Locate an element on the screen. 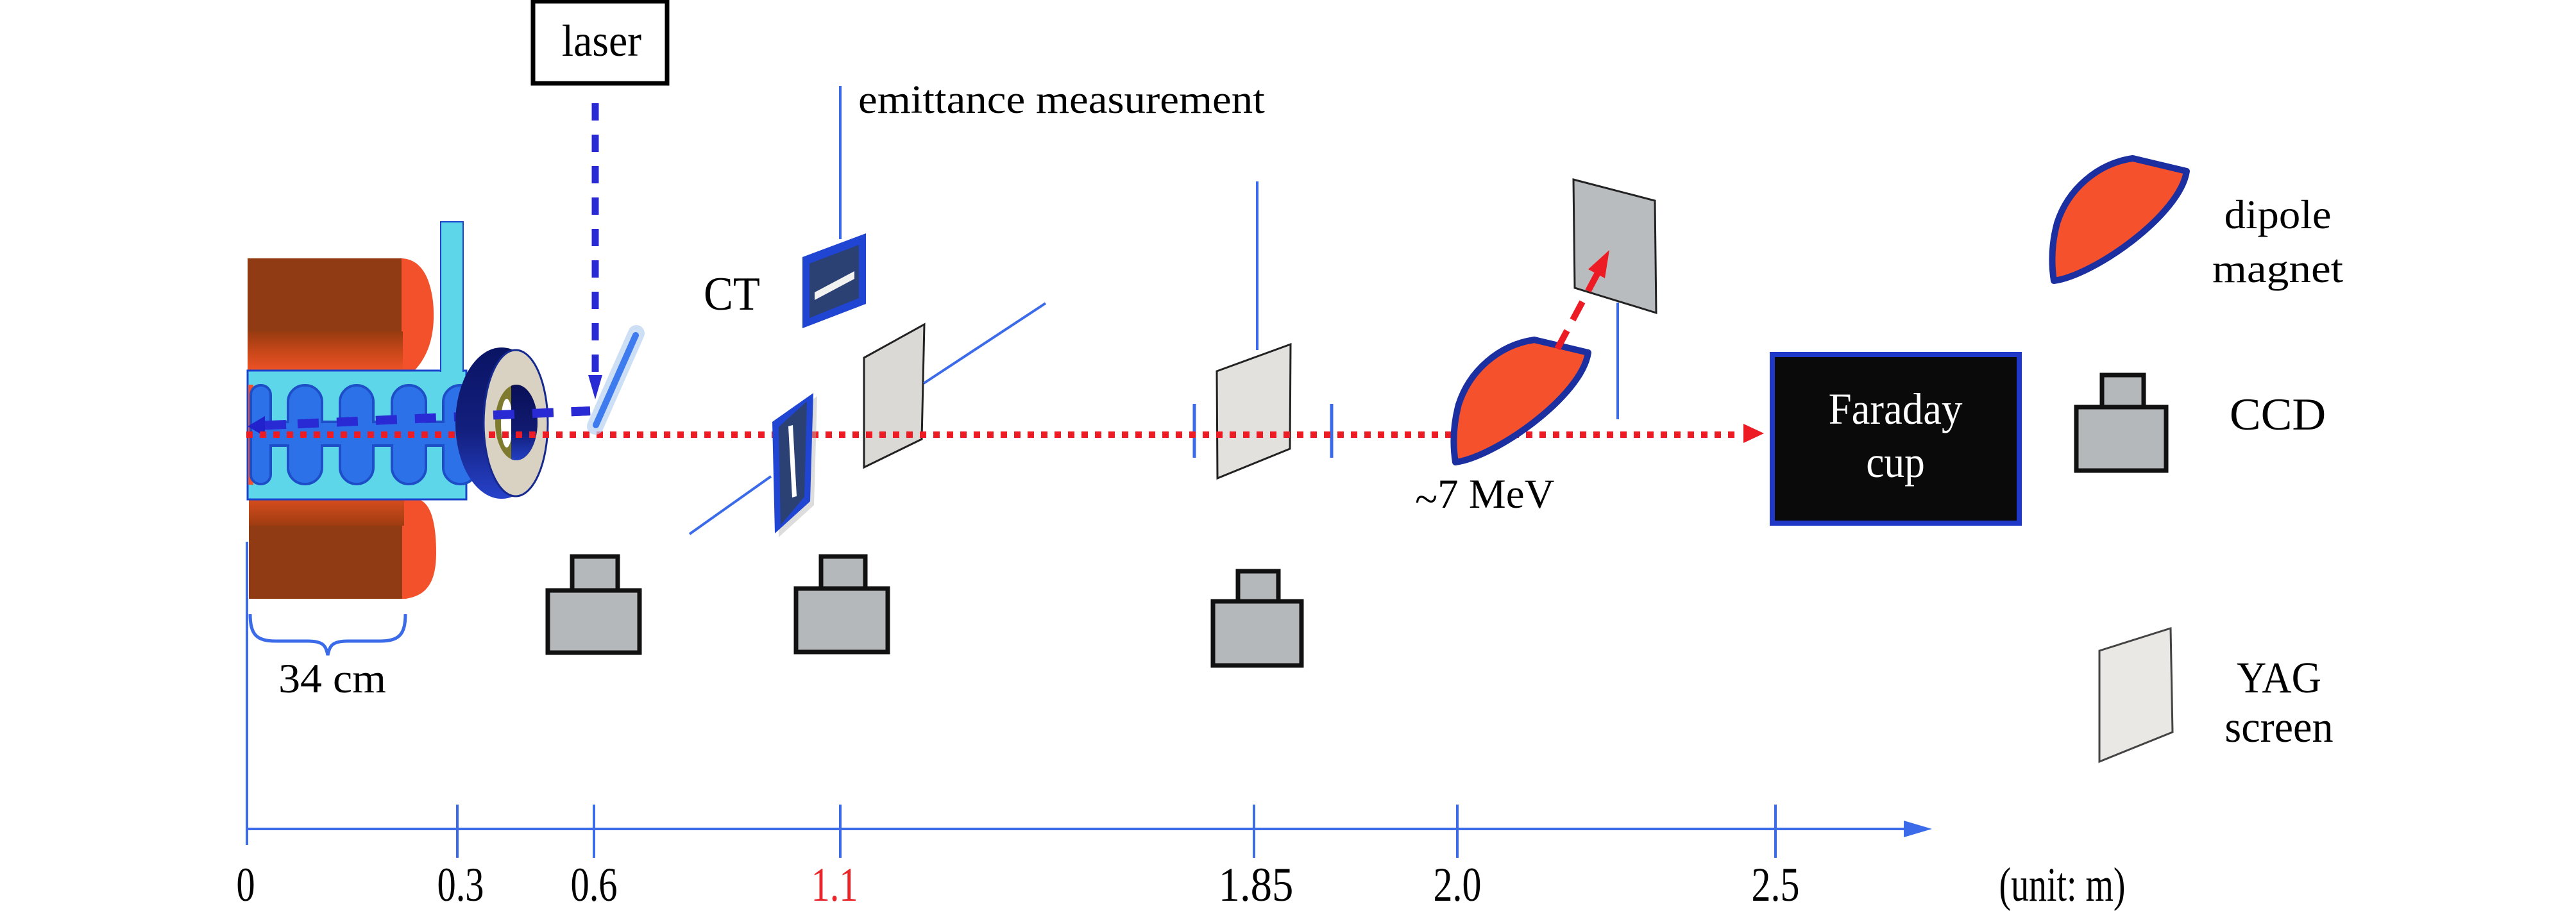 The width and height of the screenshot is (2576, 911). svg-text: screen is located at coordinates (2278, 727).